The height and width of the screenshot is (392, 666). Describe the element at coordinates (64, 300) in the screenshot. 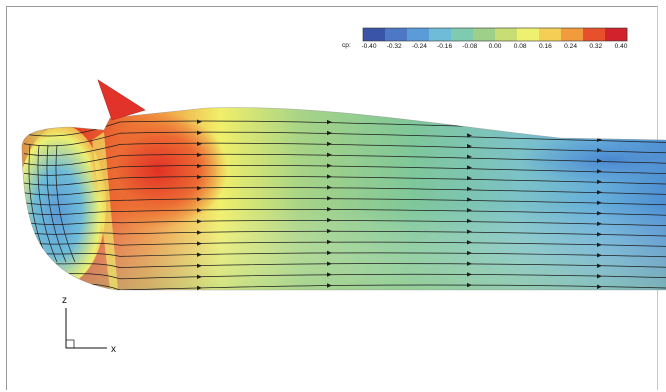

I see `z-axis-label: z` at that location.